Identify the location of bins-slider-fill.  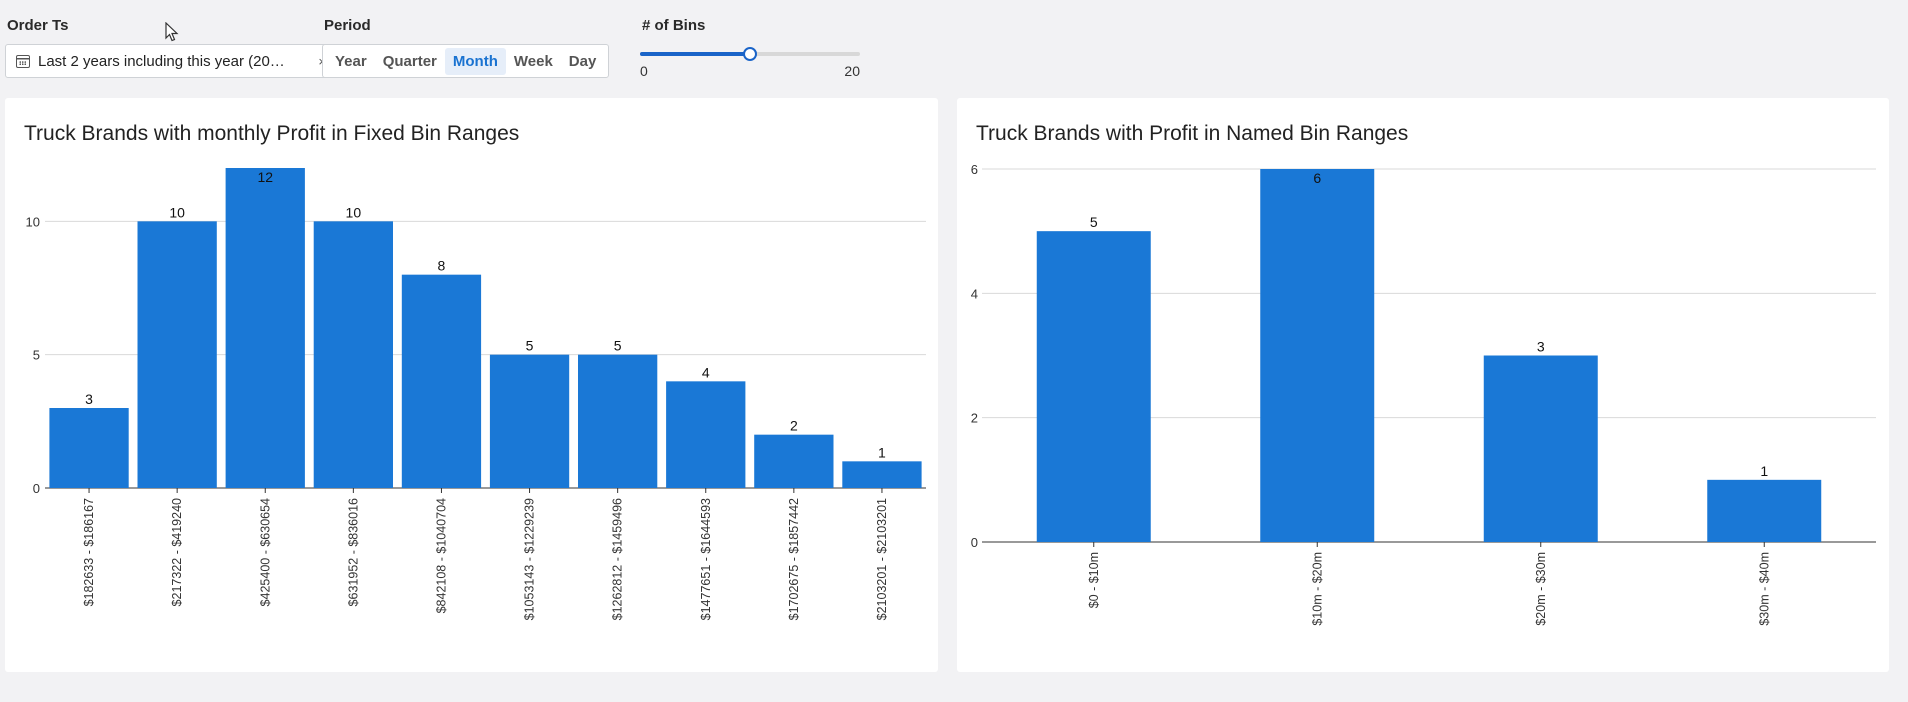
(695, 54).